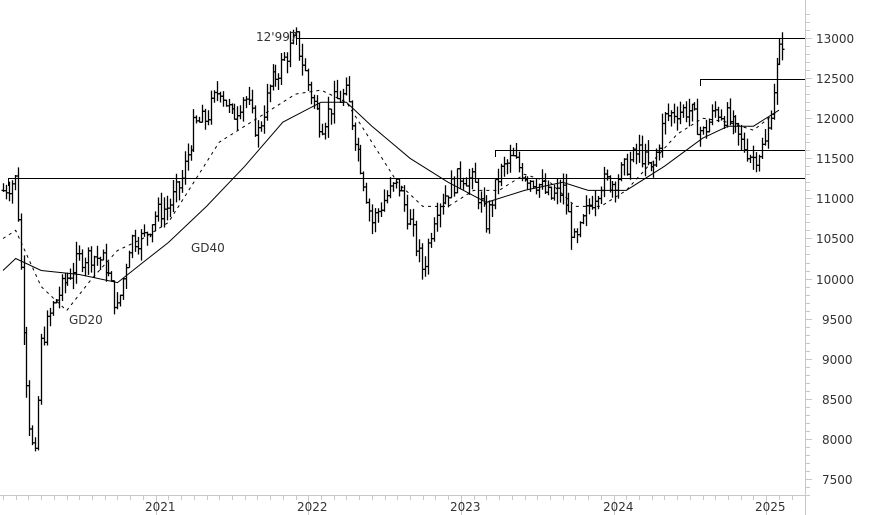 The width and height of the screenshot is (874, 515). What do you see at coordinates (835, 119) in the screenshot?
I see `y-label-12000: 12000` at bounding box center [835, 119].